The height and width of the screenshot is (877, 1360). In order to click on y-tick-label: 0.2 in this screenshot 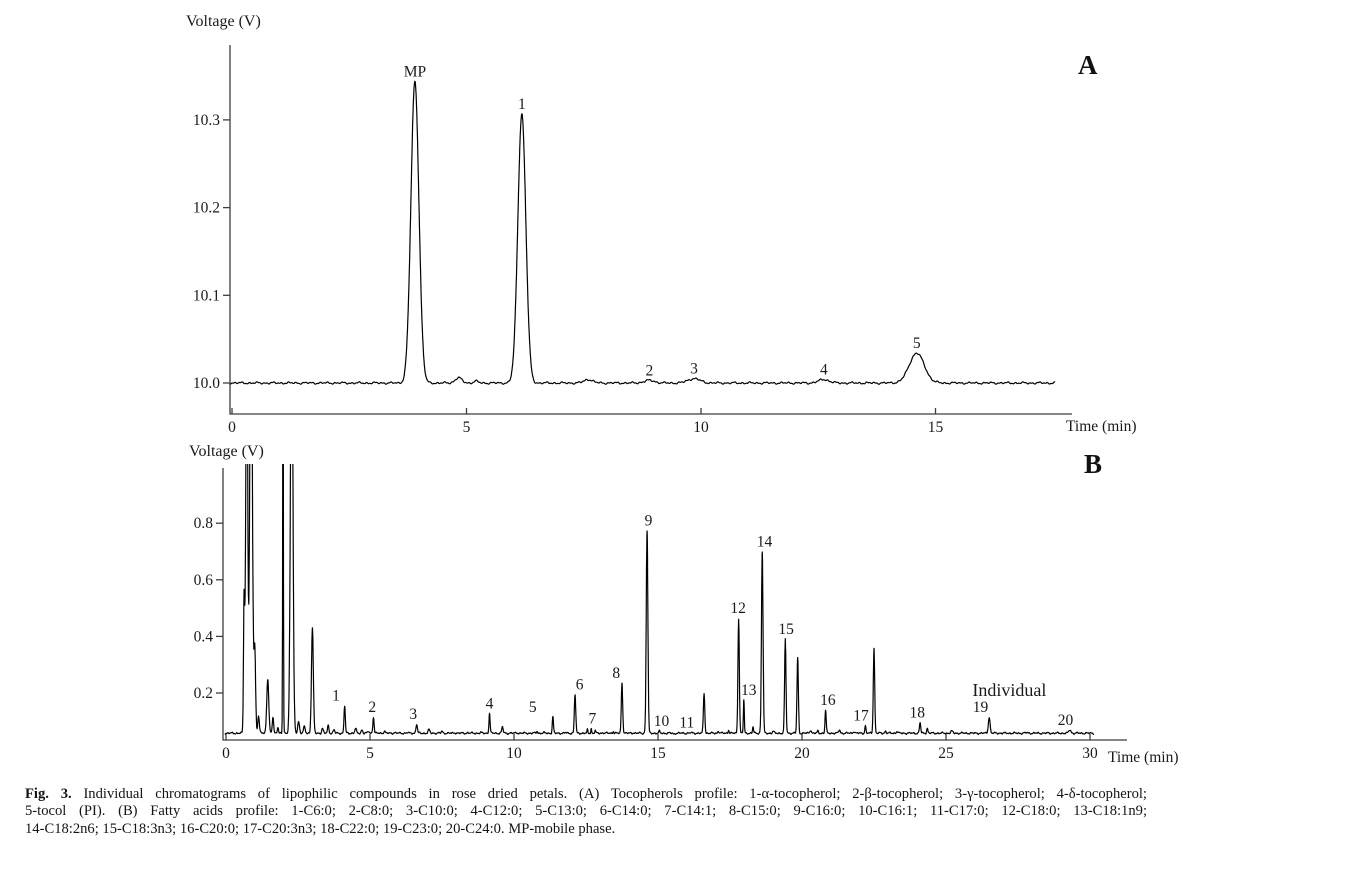, I will do `click(203, 693)`.